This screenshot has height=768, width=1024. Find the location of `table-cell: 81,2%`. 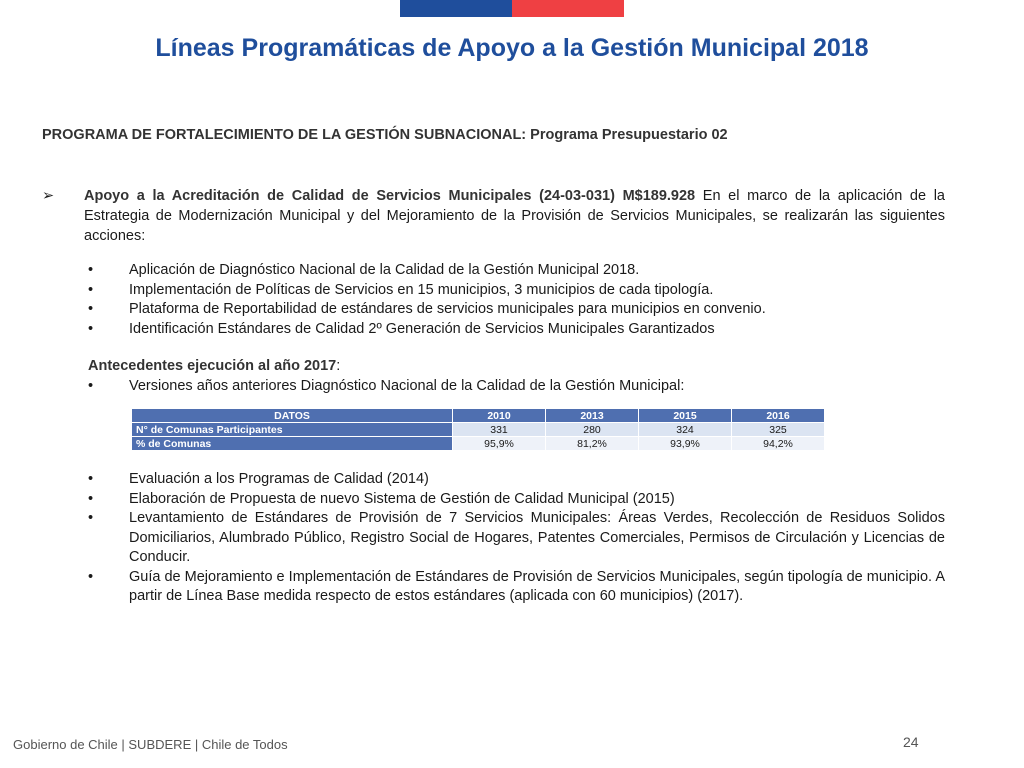

table-cell: 81,2% is located at coordinates (592, 443).